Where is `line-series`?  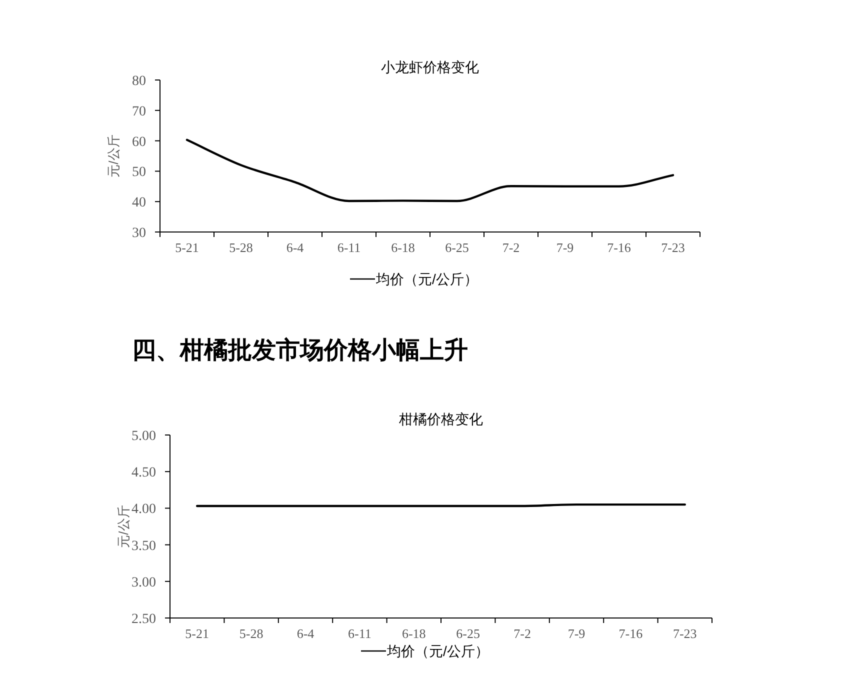 line-series is located at coordinates (430, 170).